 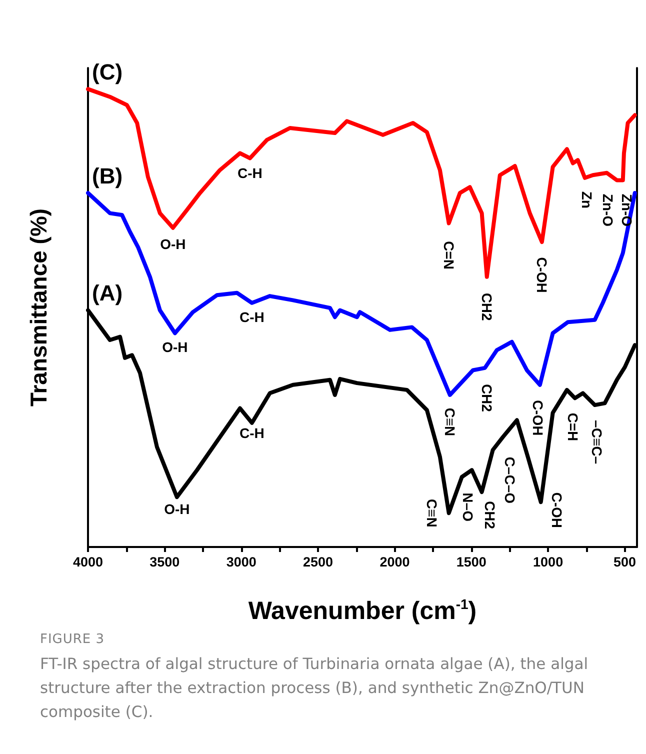 I want to click on caption: FIGURE 3, so click(x=73, y=640).